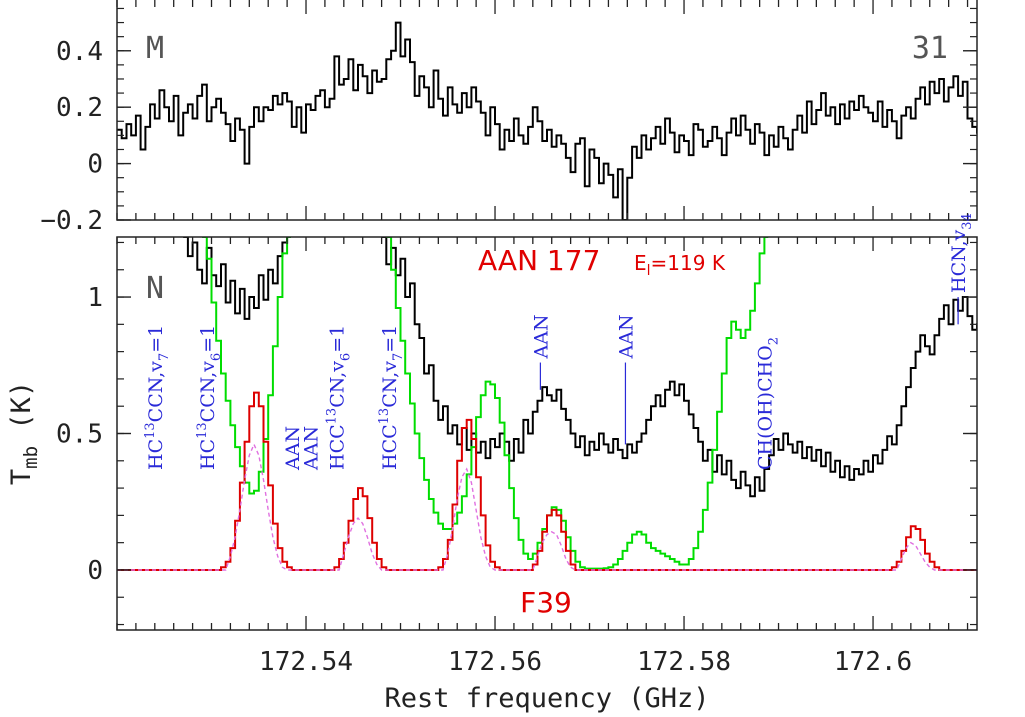 This screenshot has width=1025, height=717. What do you see at coordinates (640, 263) in the screenshot?
I see `energy-symbol: E` at bounding box center [640, 263].